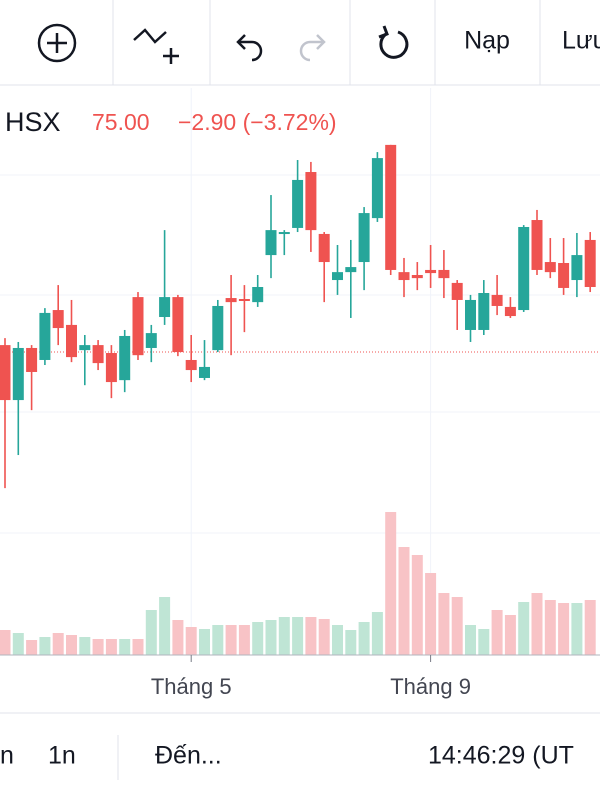 This screenshot has height=800, width=600. Describe the element at coordinates (191, 686) in the screenshot. I see `x-tick-label: Tháng 5` at that location.